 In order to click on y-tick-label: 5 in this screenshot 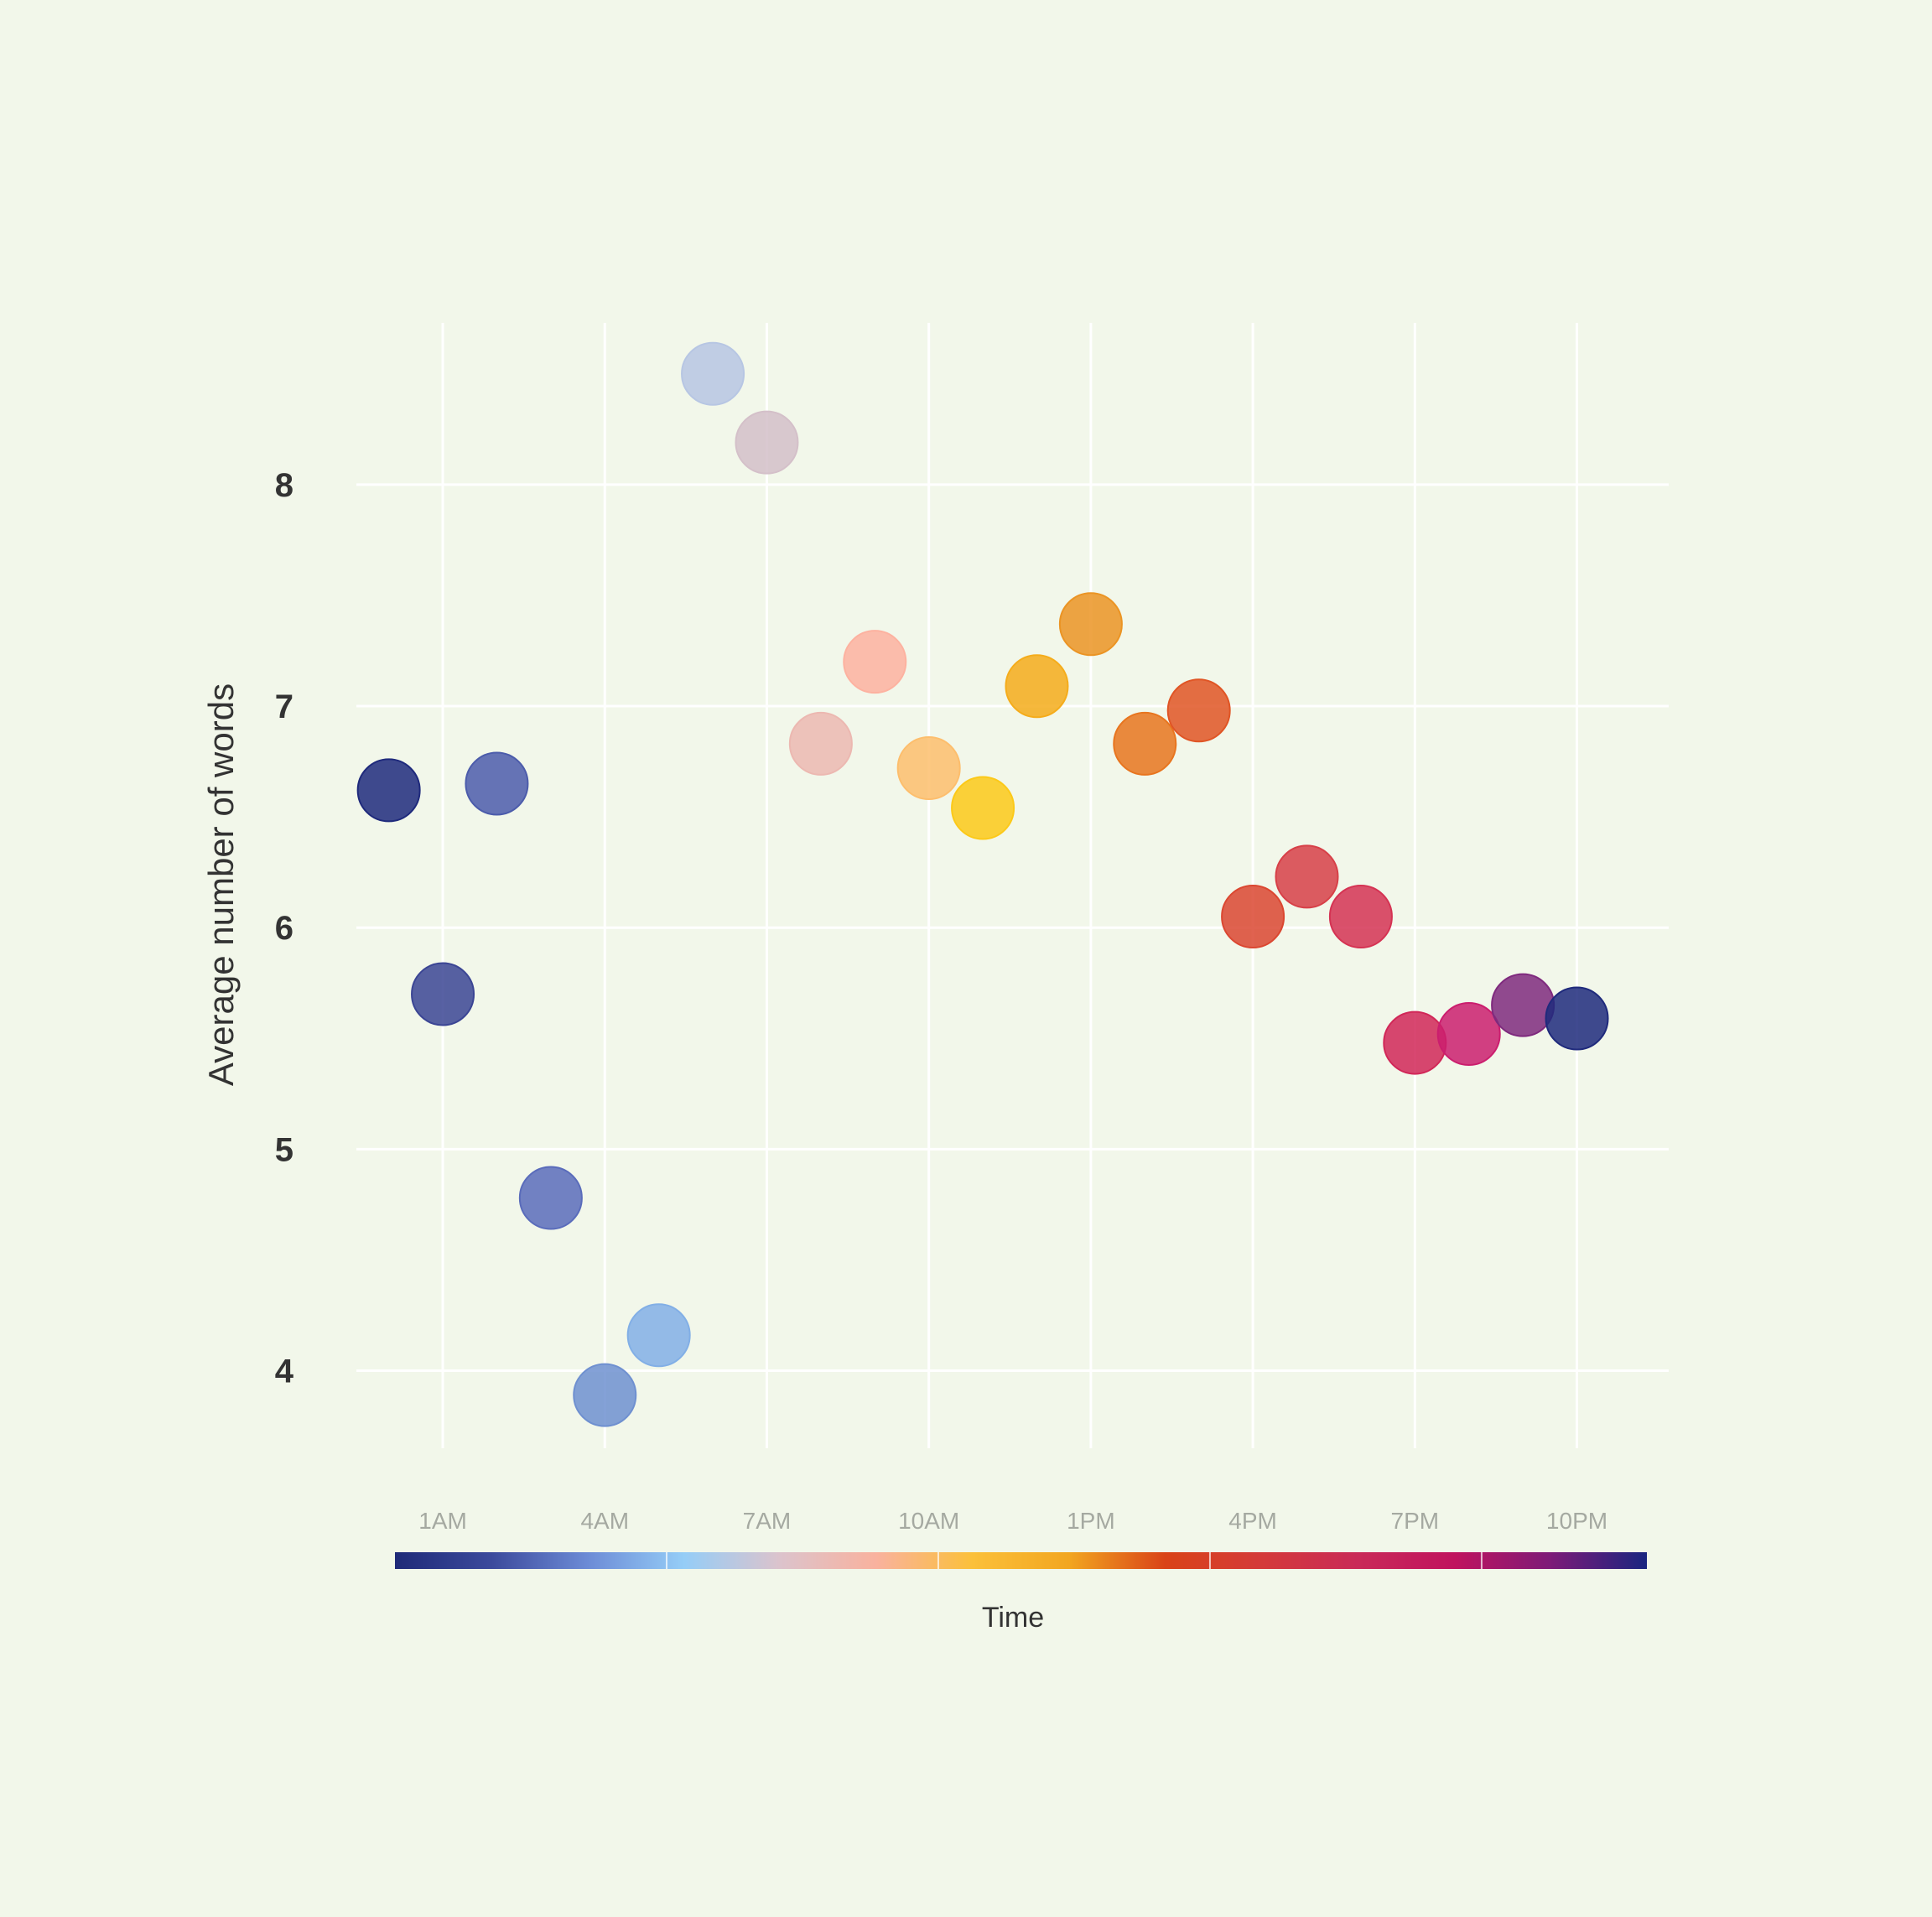, I will do `click(284, 1149)`.